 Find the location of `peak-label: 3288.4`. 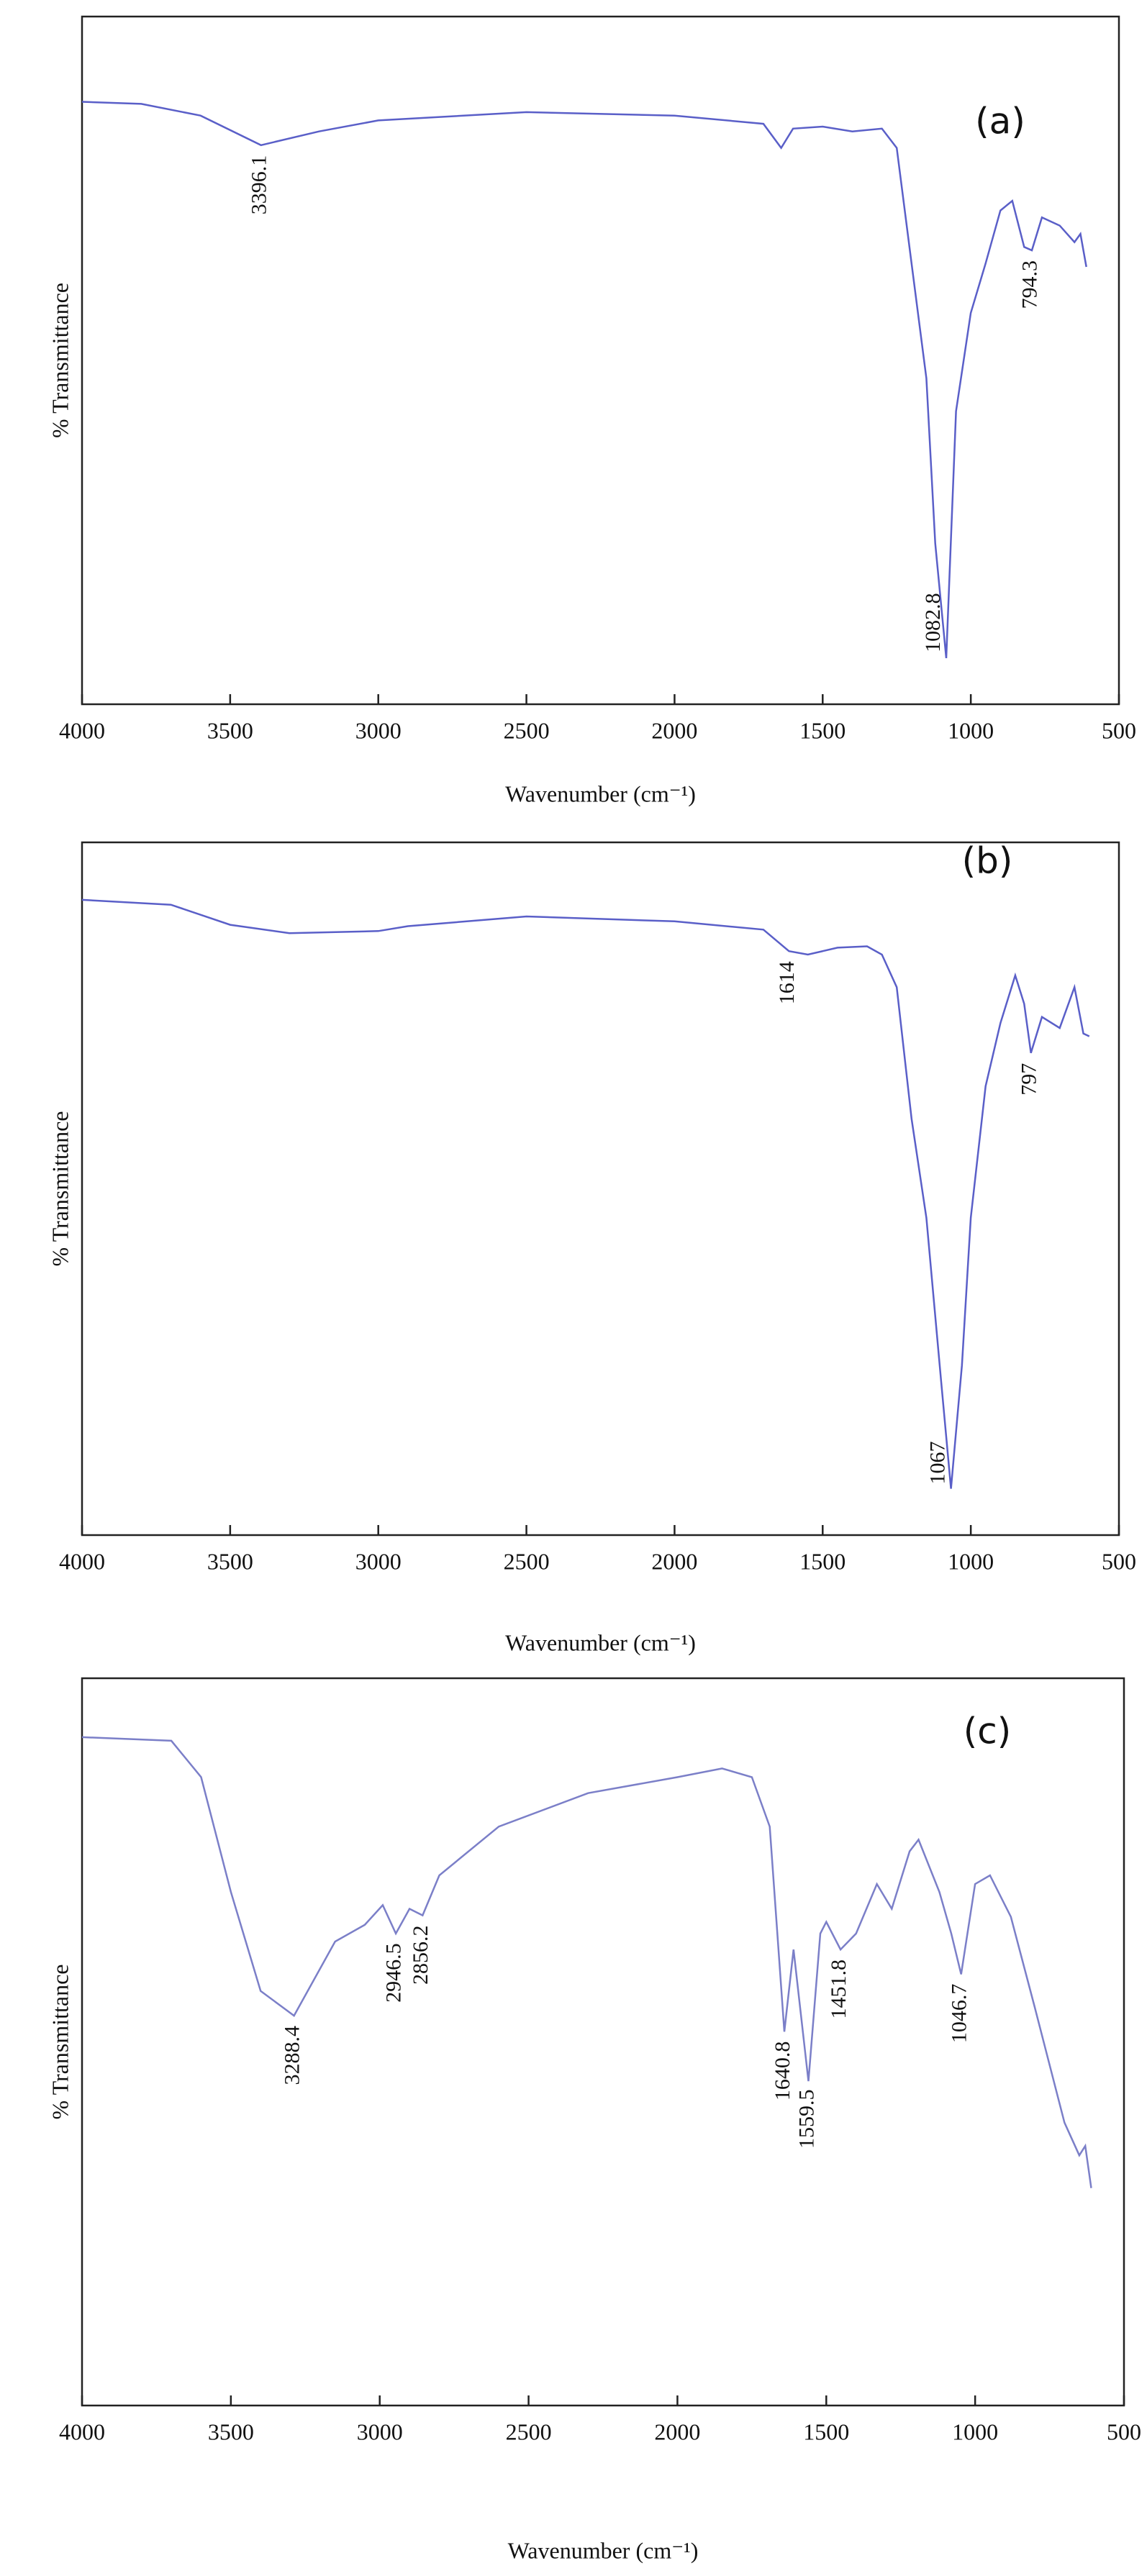

peak-label: 3288.4 is located at coordinates (292, 2055).